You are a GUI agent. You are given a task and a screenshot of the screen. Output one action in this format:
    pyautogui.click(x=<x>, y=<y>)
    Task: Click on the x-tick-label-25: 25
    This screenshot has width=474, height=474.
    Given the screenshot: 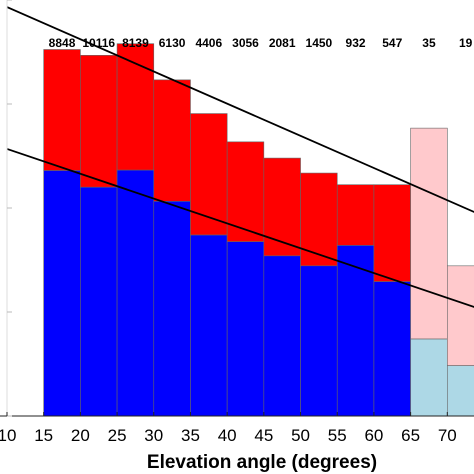 What is the action you would take?
    pyautogui.click(x=117, y=435)
    